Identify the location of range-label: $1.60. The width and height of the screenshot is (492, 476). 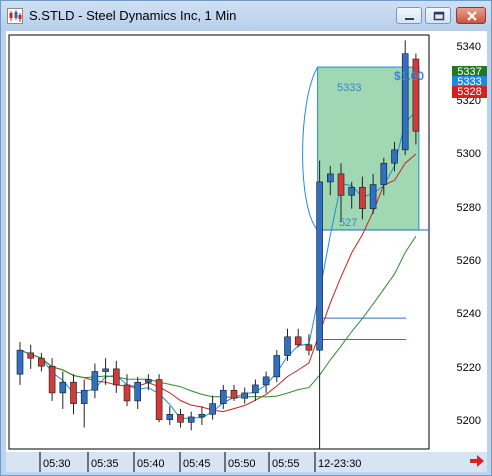
(409, 76).